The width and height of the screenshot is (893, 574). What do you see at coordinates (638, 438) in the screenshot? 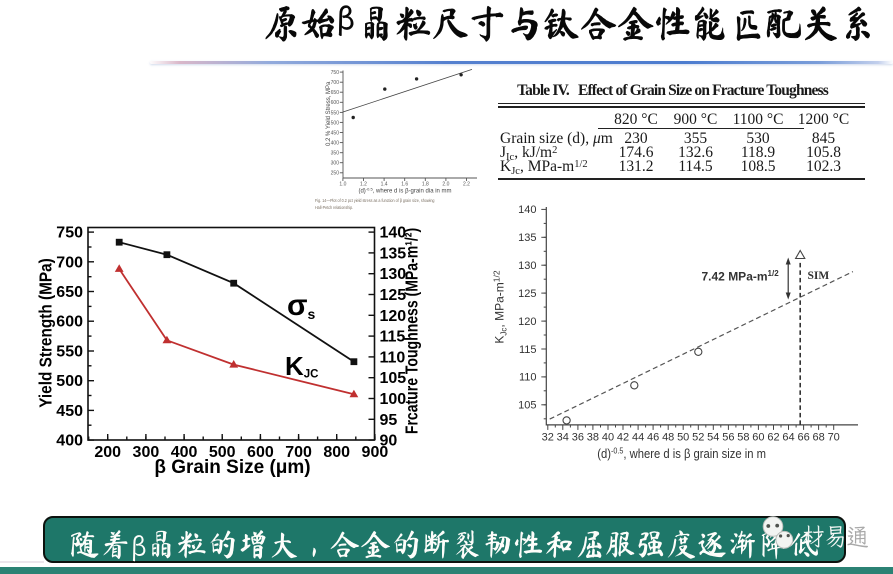
I see `svg-text: 44` at bounding box center [638, 438].